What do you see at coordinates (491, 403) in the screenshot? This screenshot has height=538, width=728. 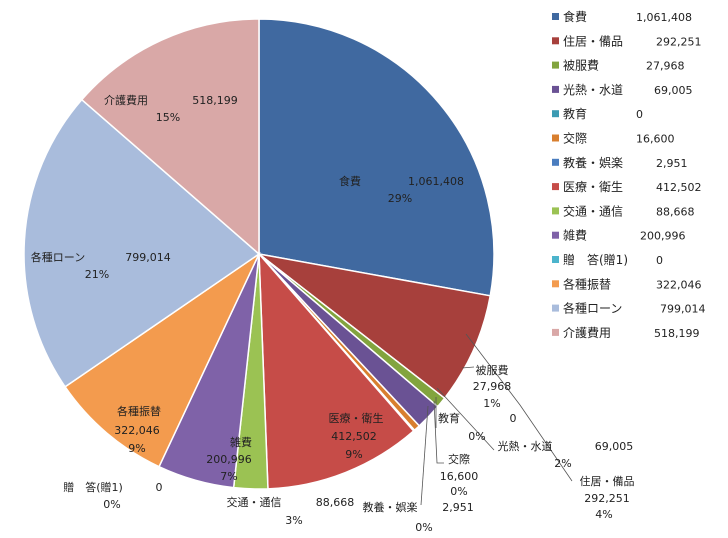 I see `data-label-percent: 1%` at bounding box center [491, 403].